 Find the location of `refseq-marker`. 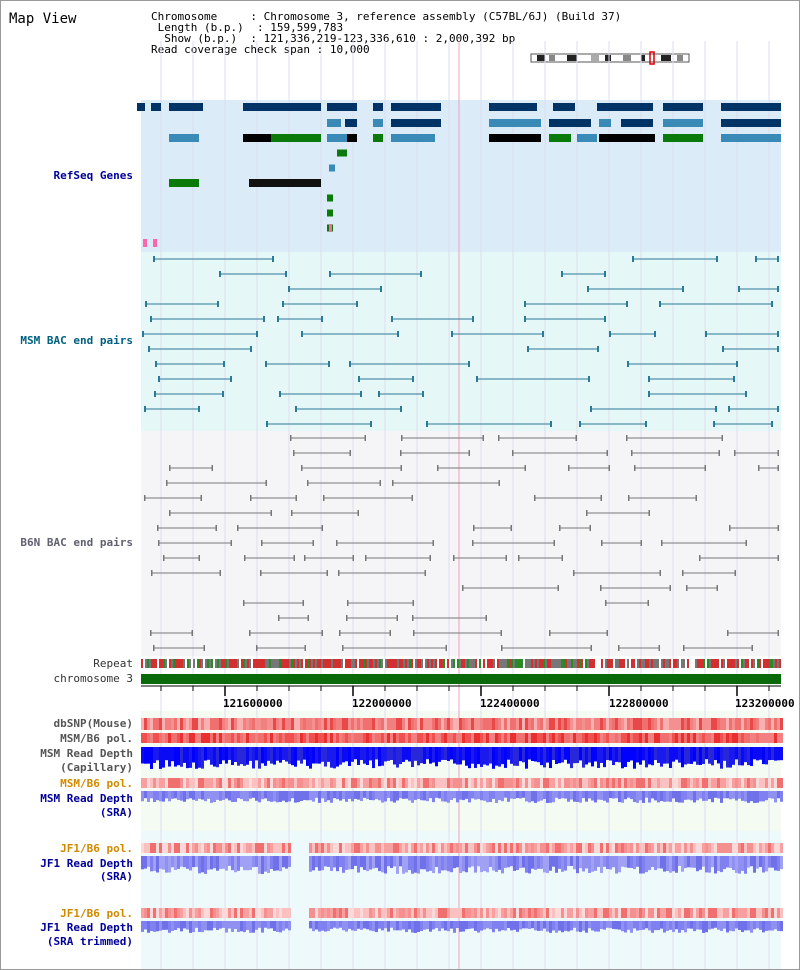

refseq-marker is located at coordinates (330, 228).